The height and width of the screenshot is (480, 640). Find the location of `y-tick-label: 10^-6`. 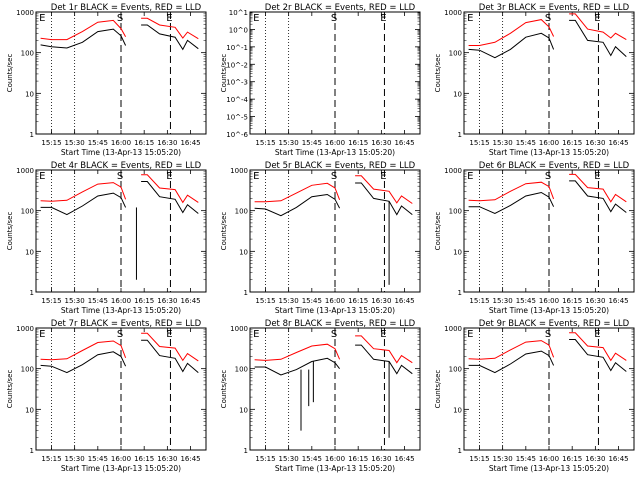

y-tick-label: 10^-6 is located at coordinates (237, 135).